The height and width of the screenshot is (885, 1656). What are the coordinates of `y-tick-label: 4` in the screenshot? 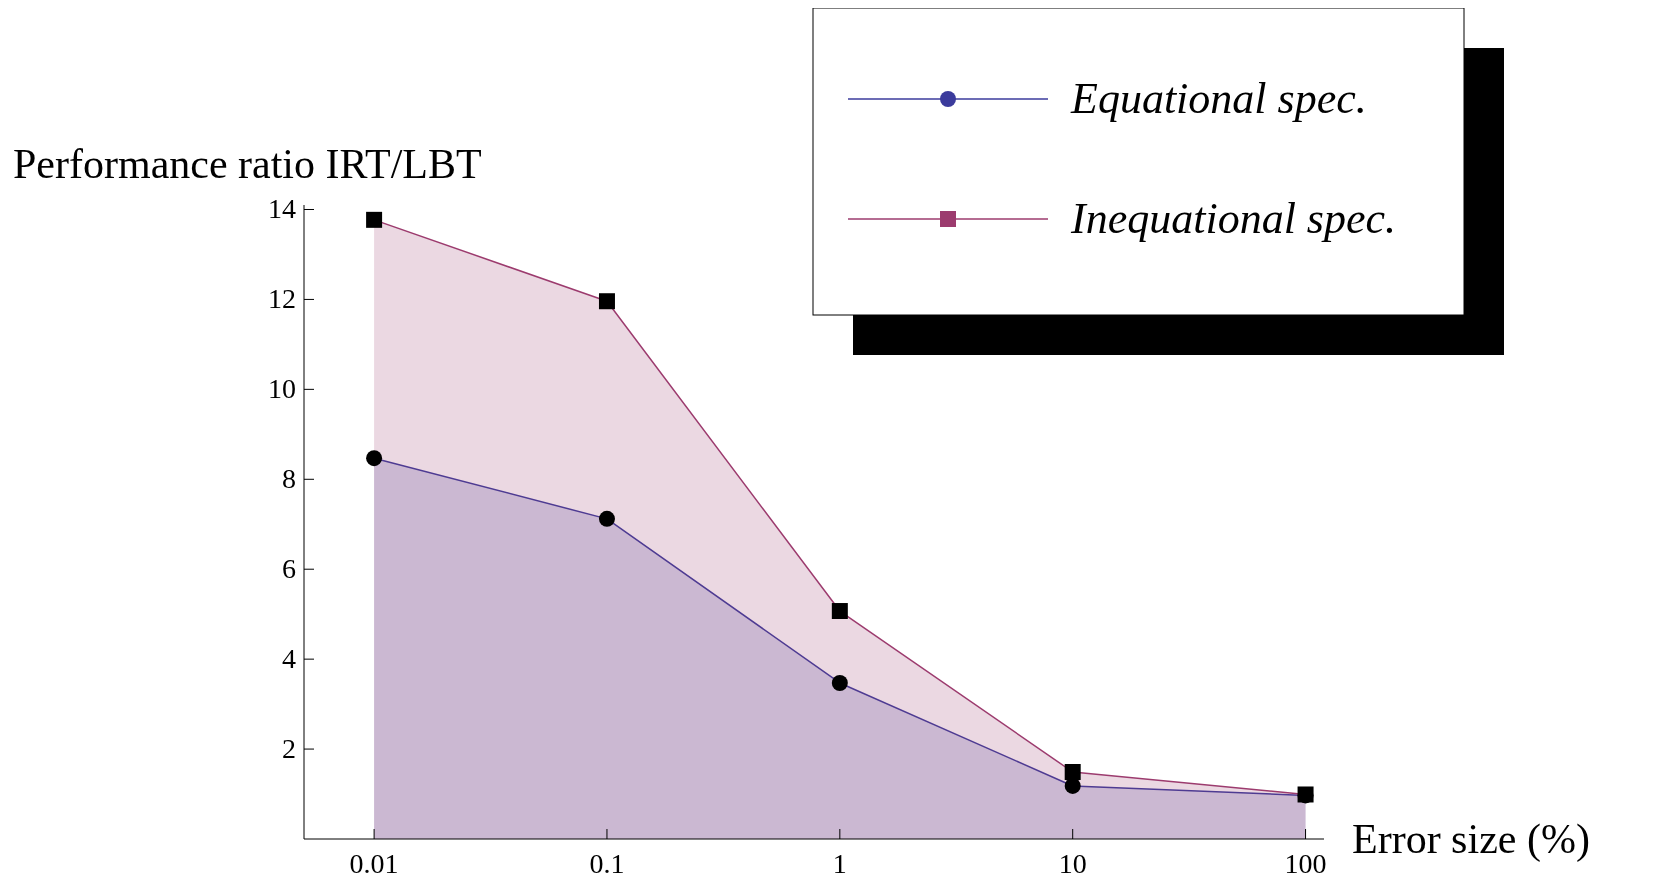 It's located at (289, 659).